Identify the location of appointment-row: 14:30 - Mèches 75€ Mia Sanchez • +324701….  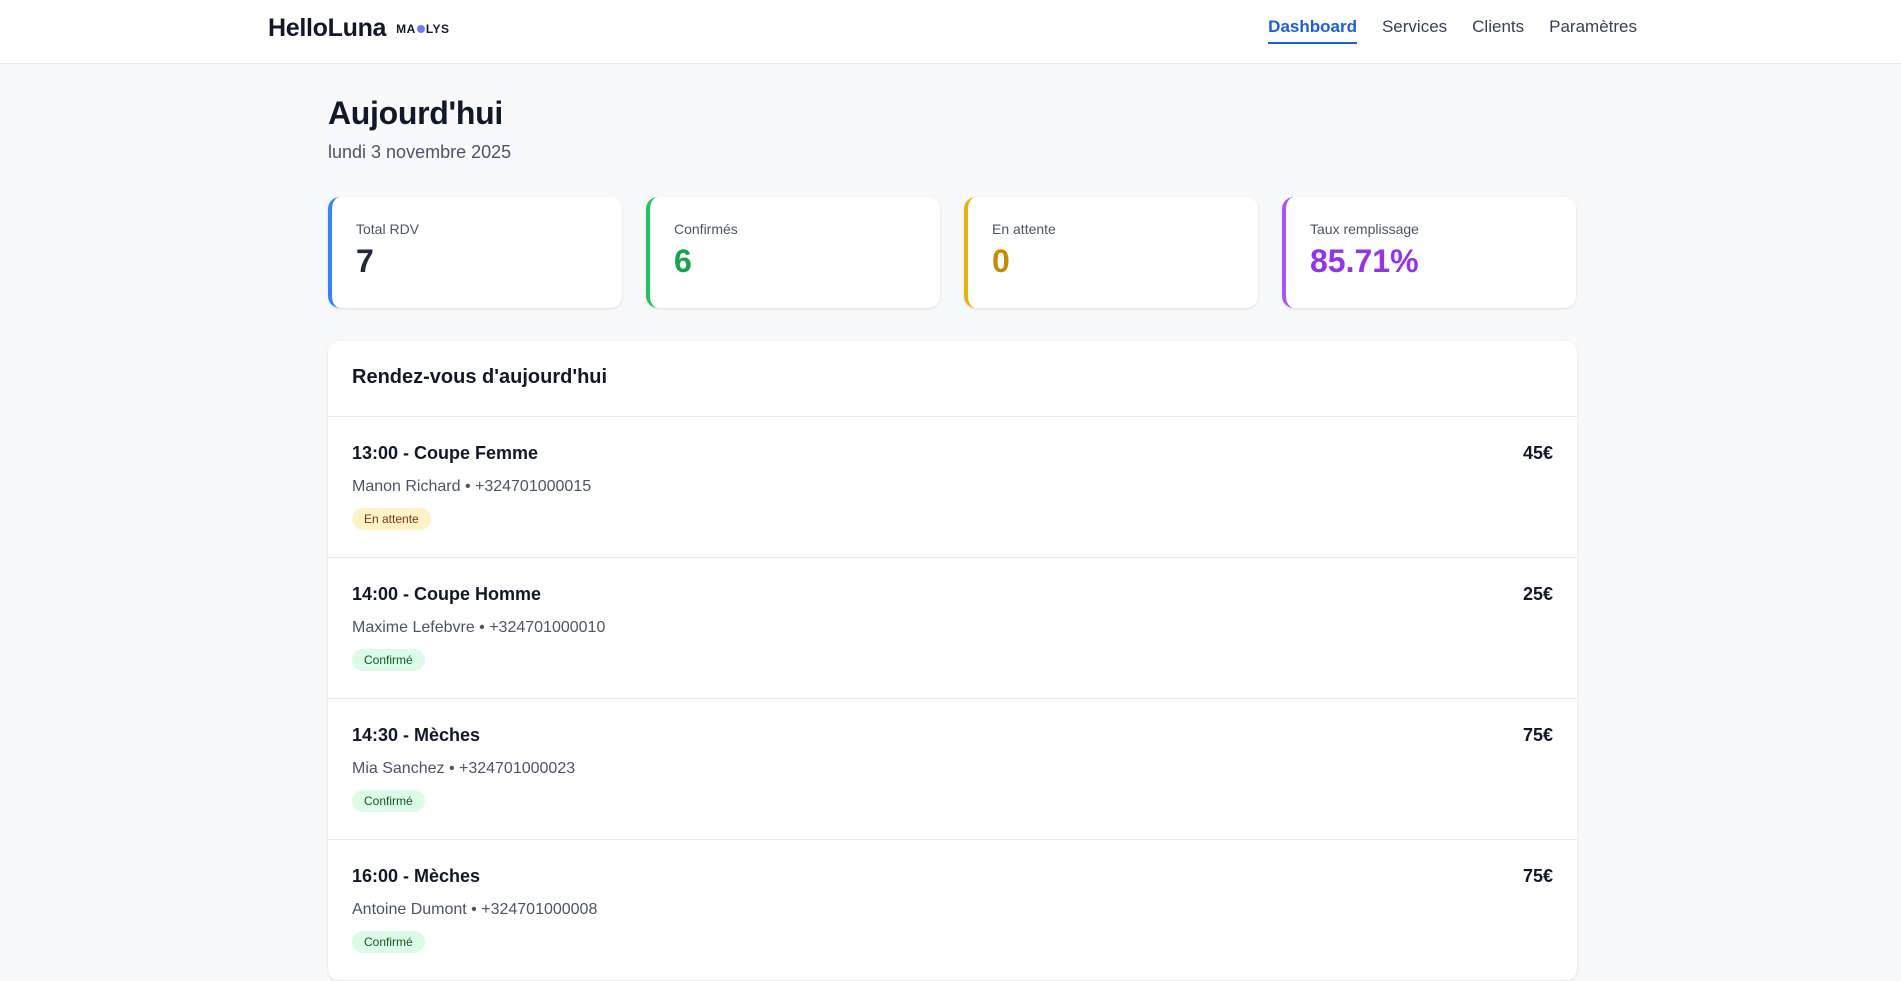
(952, 769).